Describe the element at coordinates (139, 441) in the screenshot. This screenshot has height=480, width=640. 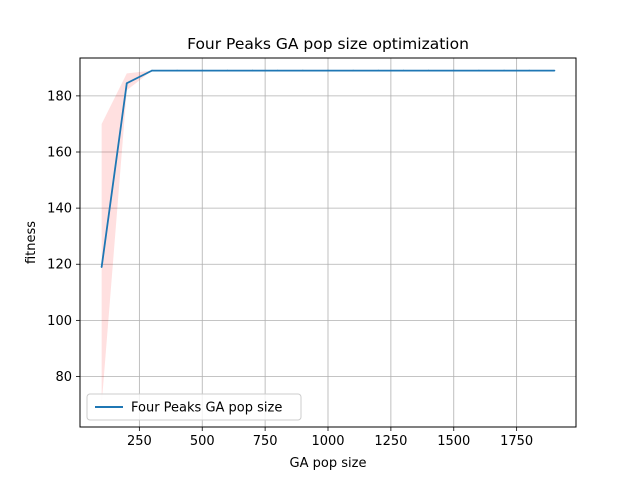
I see `x-tick-label: 250` at that location.